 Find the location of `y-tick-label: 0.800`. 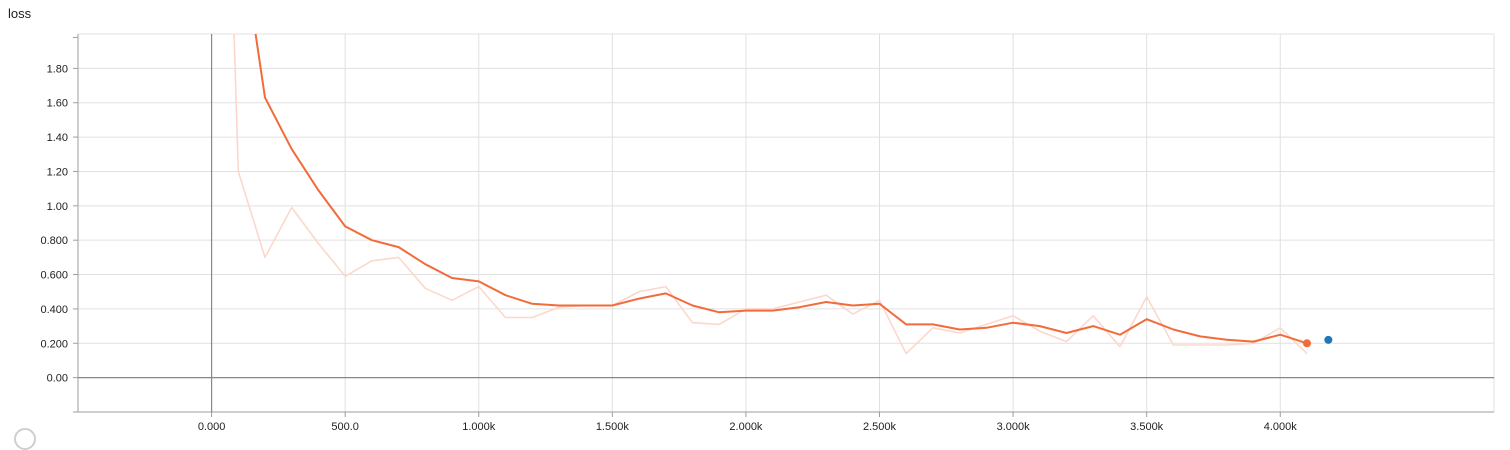

y-tick-label: 0.800 is located at coordinates (54, 241).